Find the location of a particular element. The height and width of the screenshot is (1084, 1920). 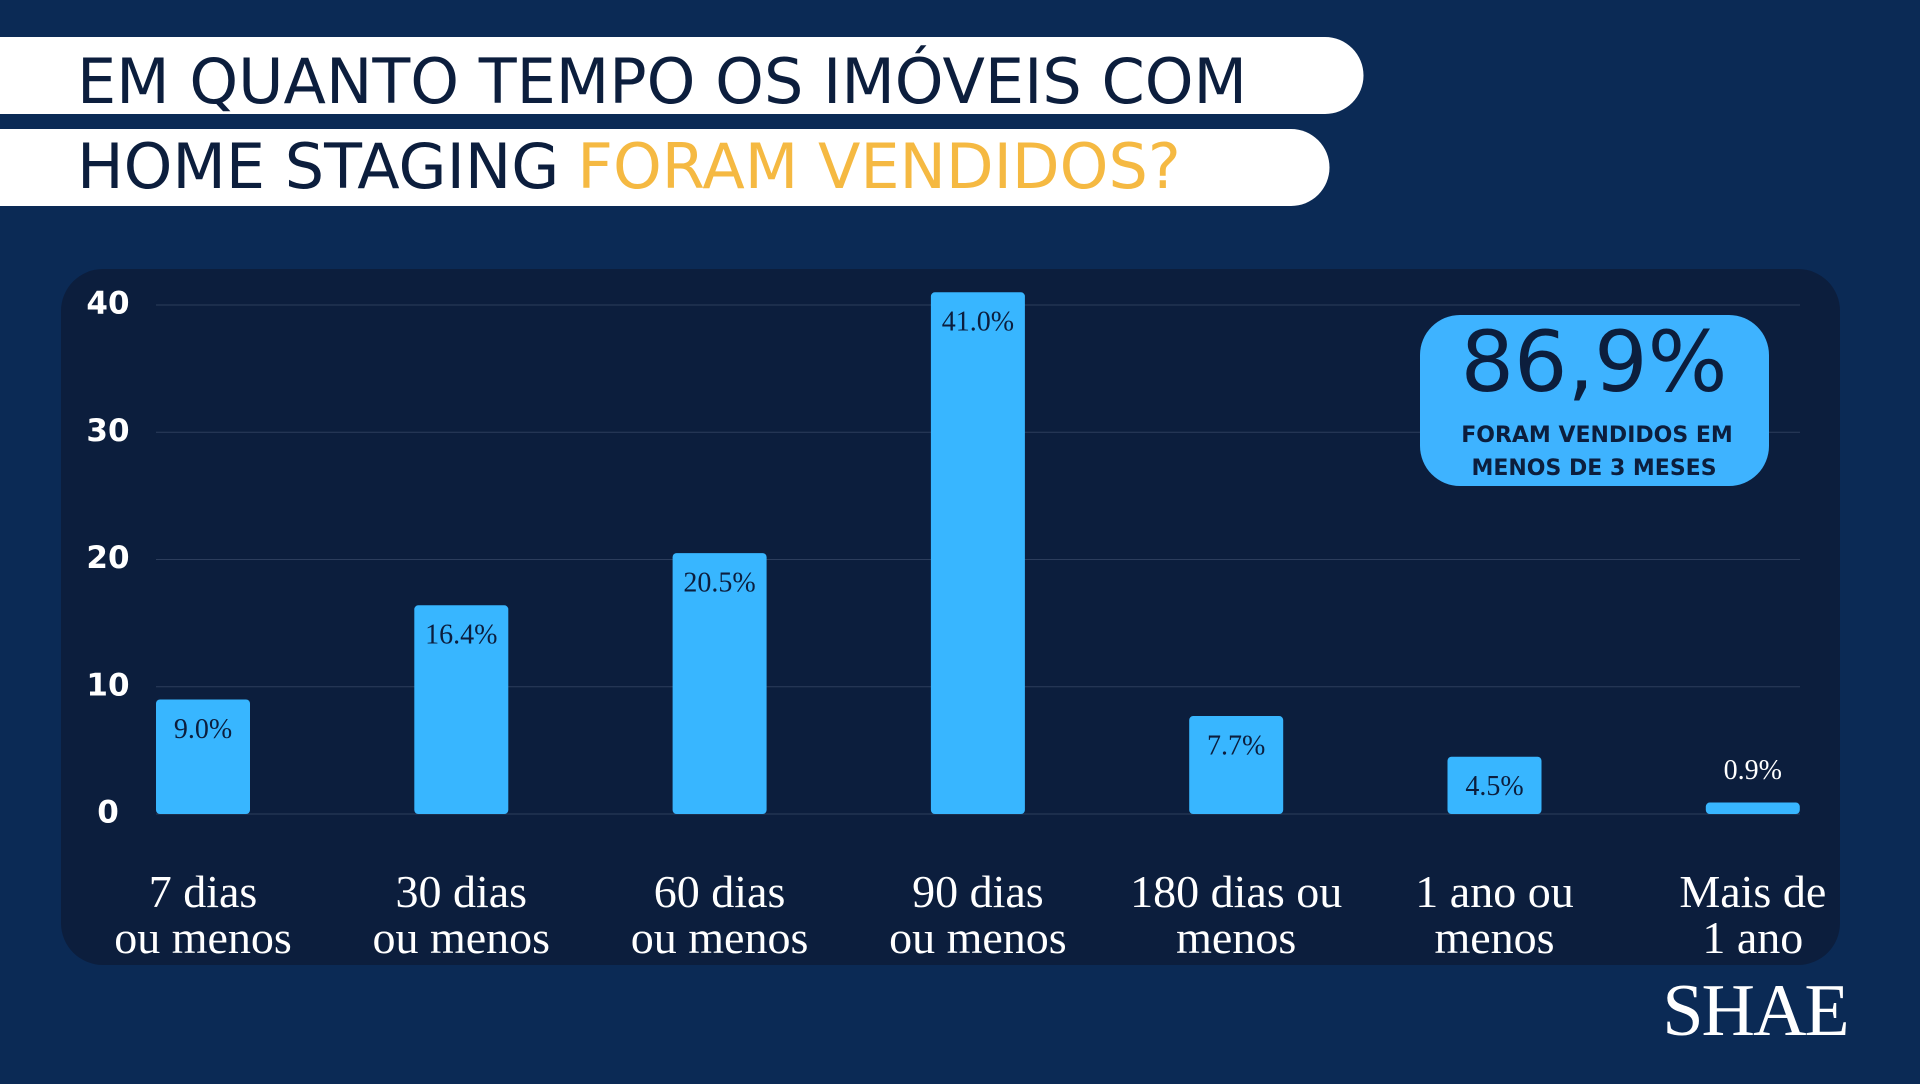

x-tick-line: 1 ano ou is located at coordinates (1494, 891).